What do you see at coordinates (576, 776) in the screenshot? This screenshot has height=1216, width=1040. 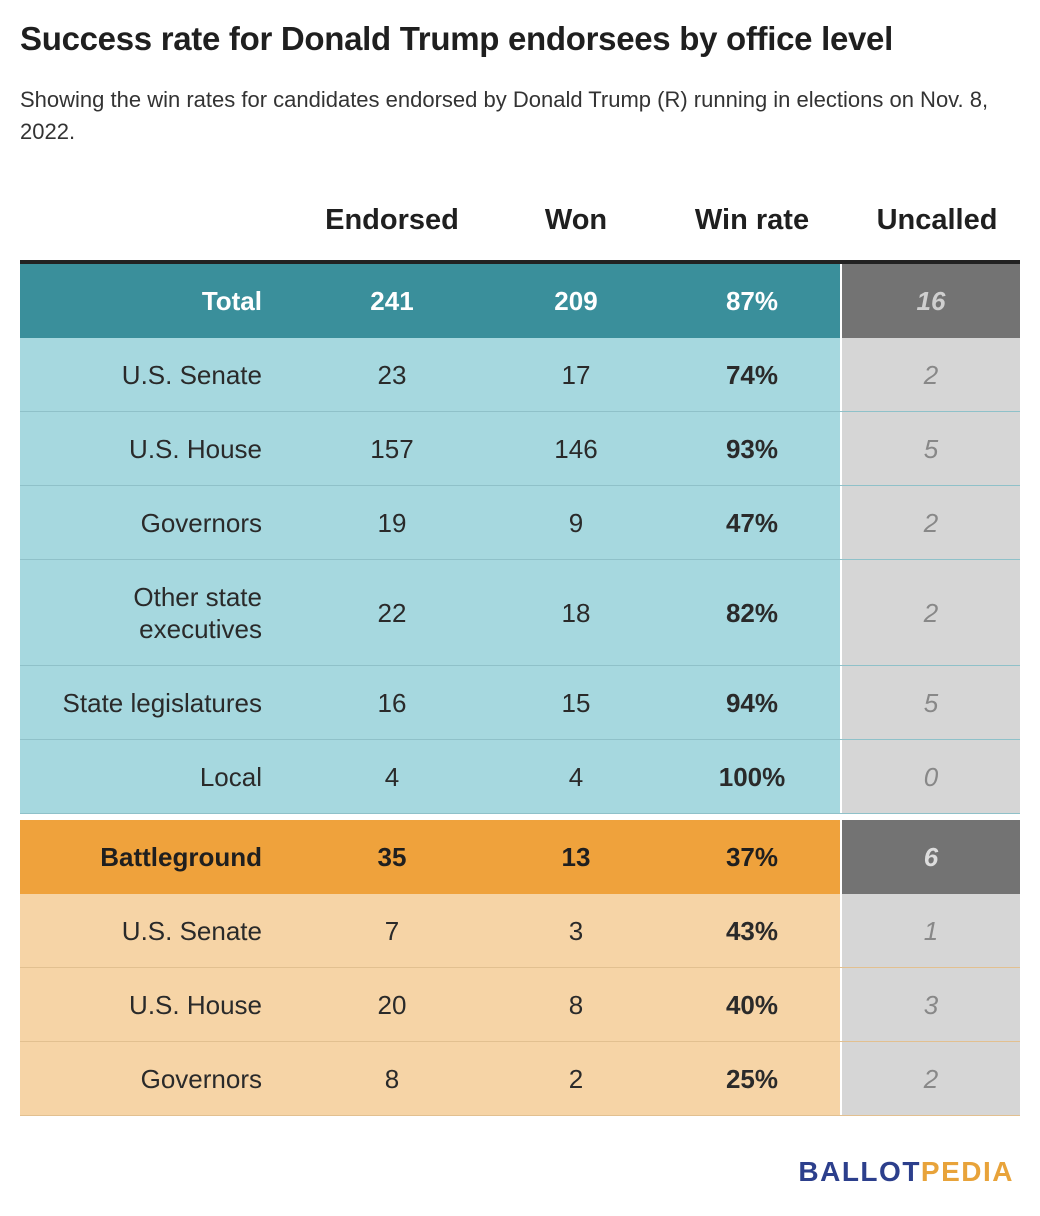 I see `won-value: 4` at bounding box center [576, 776].